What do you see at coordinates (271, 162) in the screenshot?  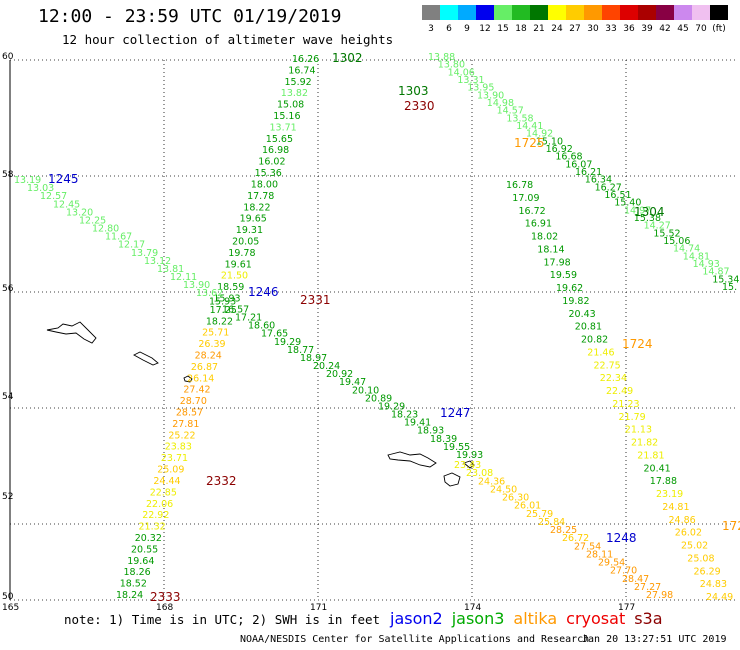 I see `wave-height-value: 16.02` at bounding box center [271, 162].